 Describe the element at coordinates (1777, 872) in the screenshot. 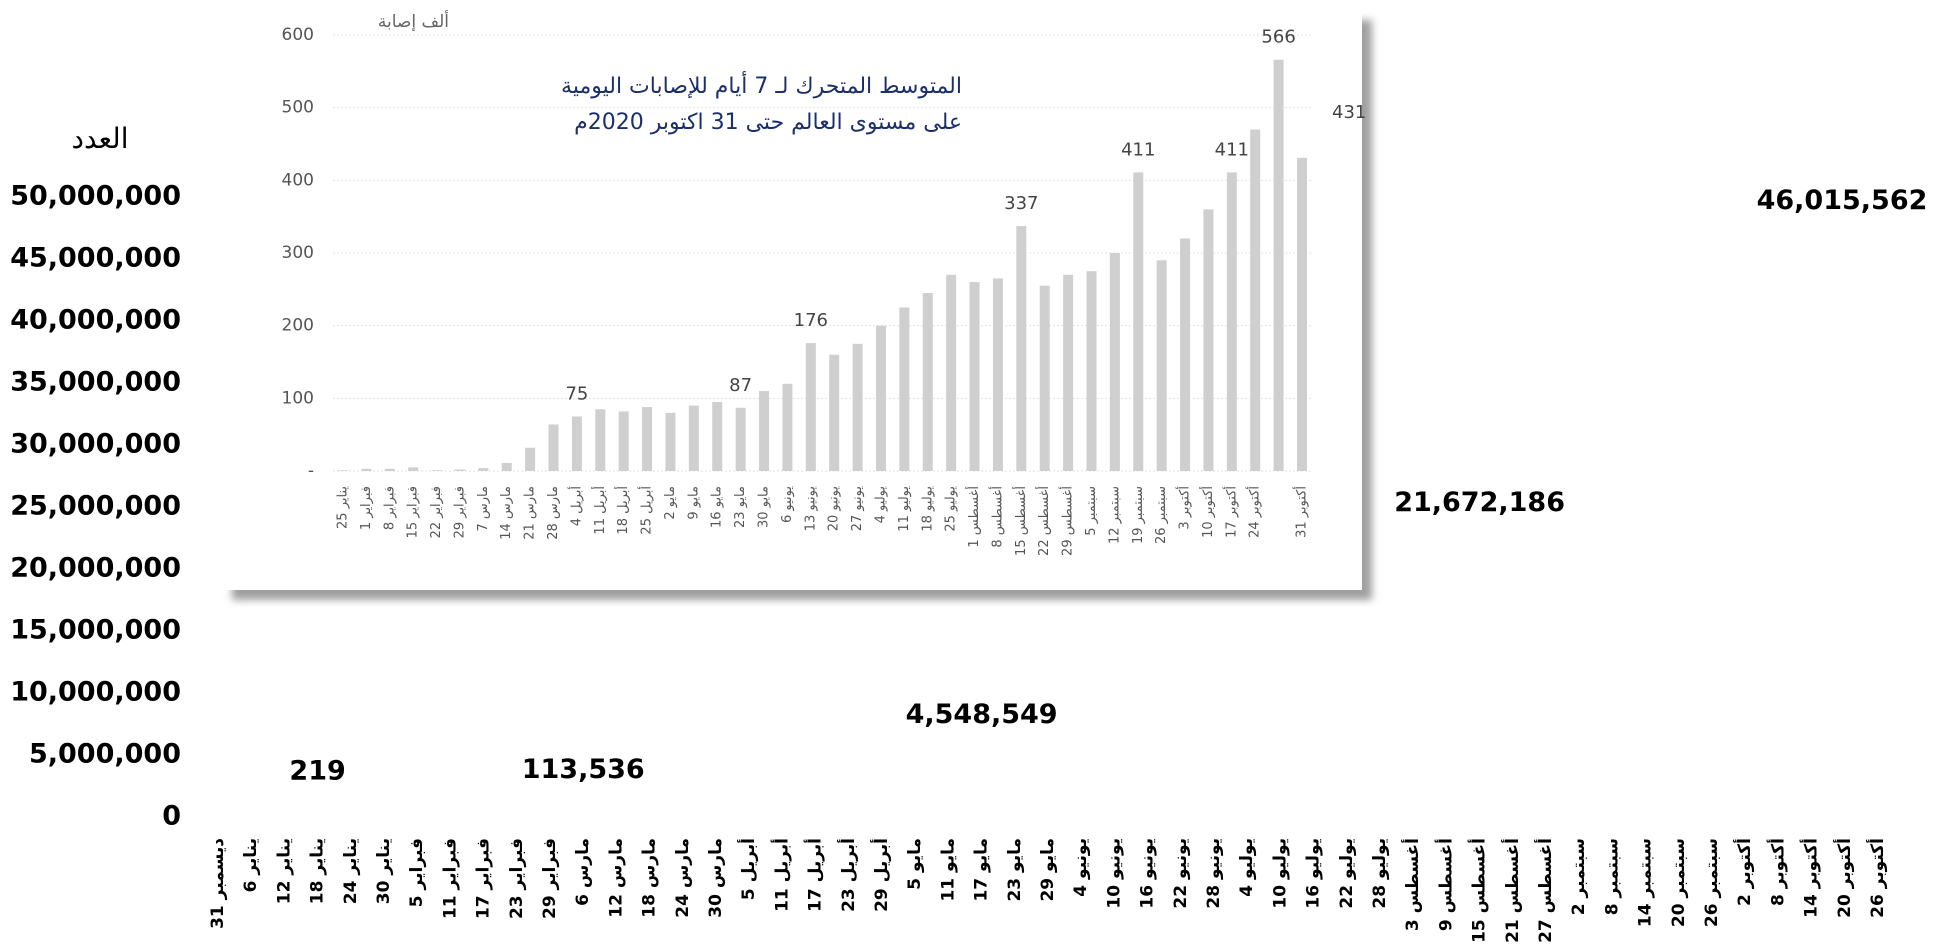

I see `x-tick-label: 8 أكتوبر` at that location.